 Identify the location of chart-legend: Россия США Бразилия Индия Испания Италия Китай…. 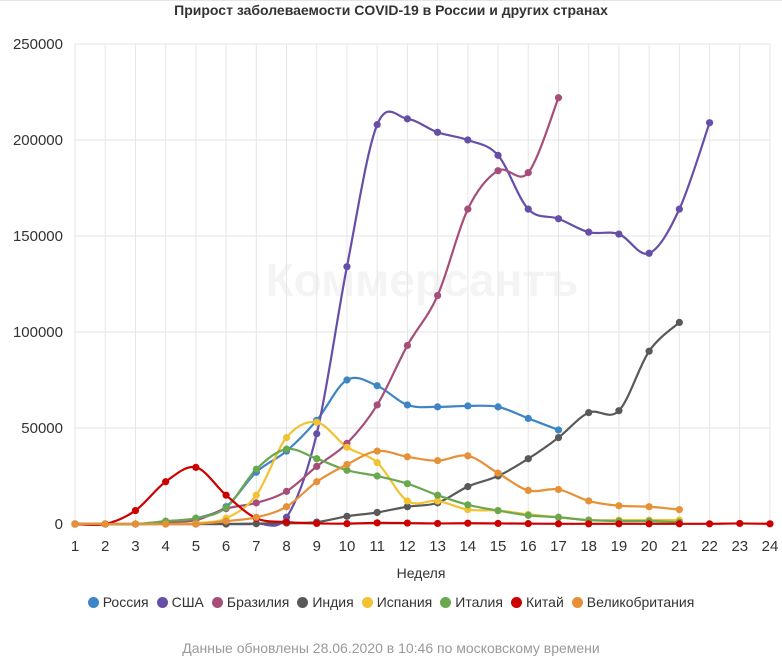
(391, 602).